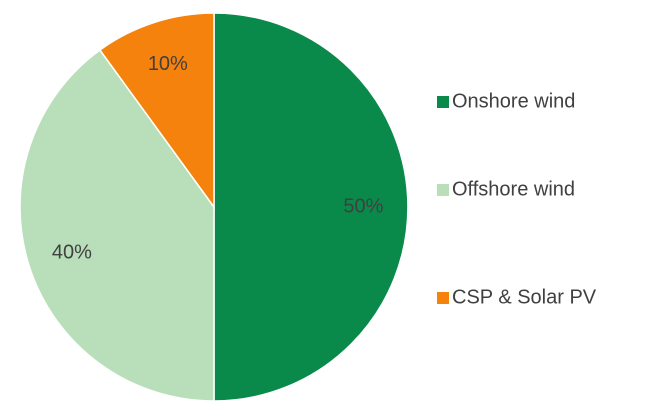 This screenshot has height=401, width=650. What do you see at coordinates (524, 297) in the screenshot?
I see `legend-label: CSP & Solar PV` at bounding box center [524, 297].